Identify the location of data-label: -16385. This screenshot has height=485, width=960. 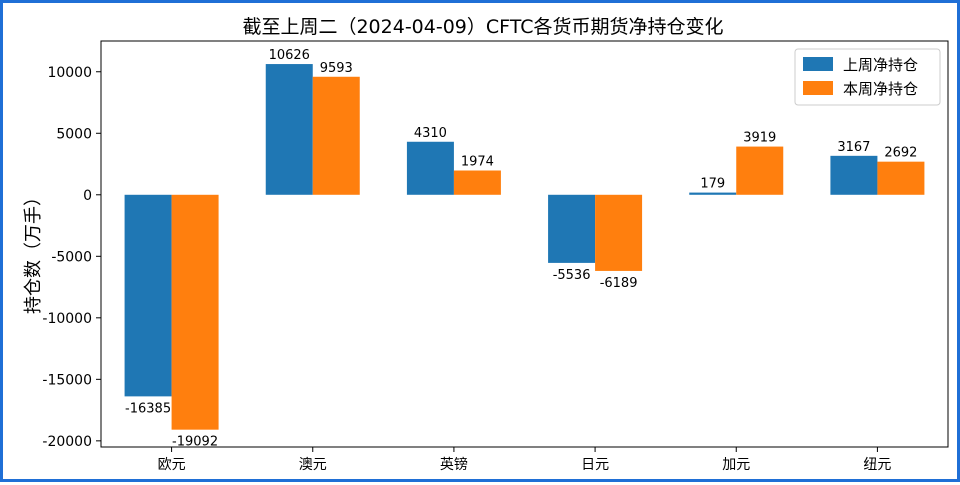
(148, 408).